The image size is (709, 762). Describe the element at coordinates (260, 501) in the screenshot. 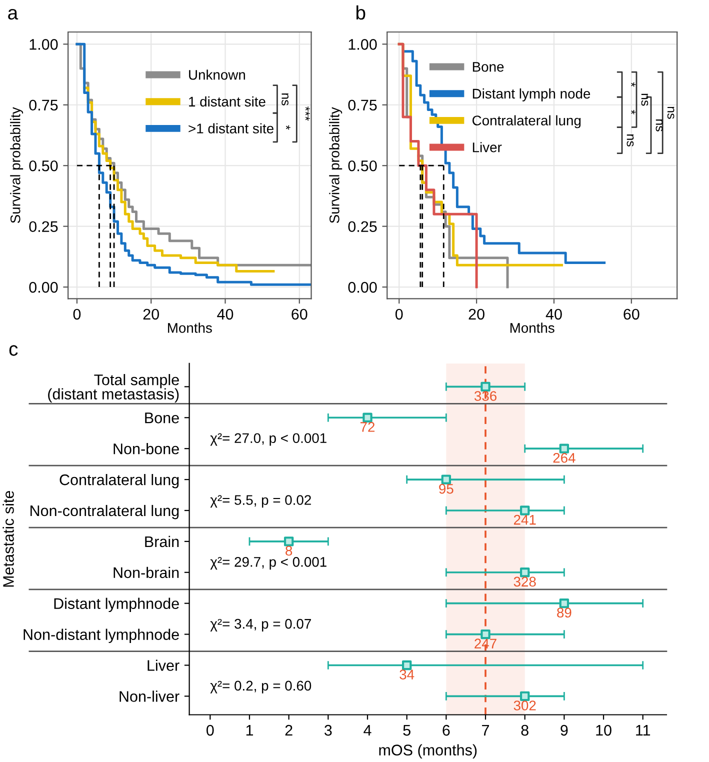

I see `annotation: χ²= 5.5, p = 0.02` at that location.